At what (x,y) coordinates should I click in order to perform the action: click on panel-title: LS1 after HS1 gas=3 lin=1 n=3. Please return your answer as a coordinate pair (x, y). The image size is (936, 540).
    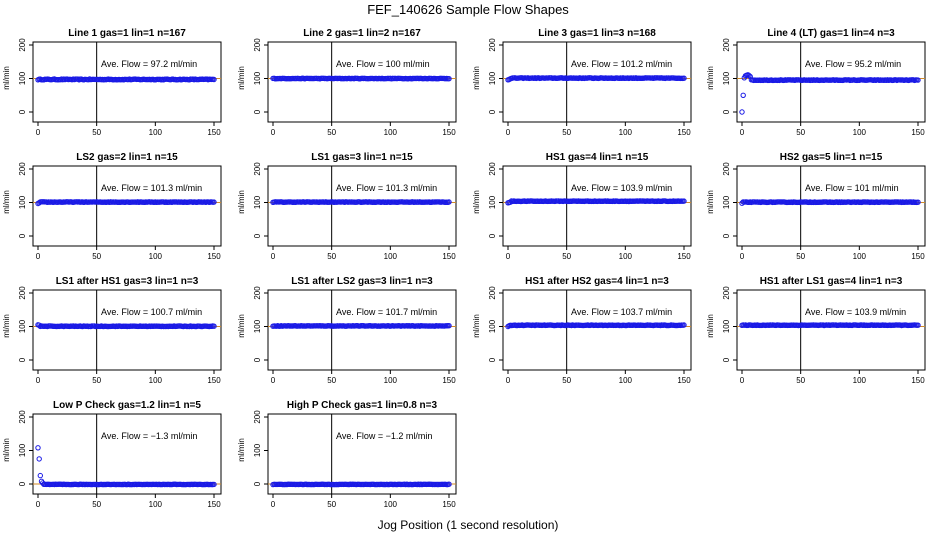
    Looking at the image, I should click on (127, 281).